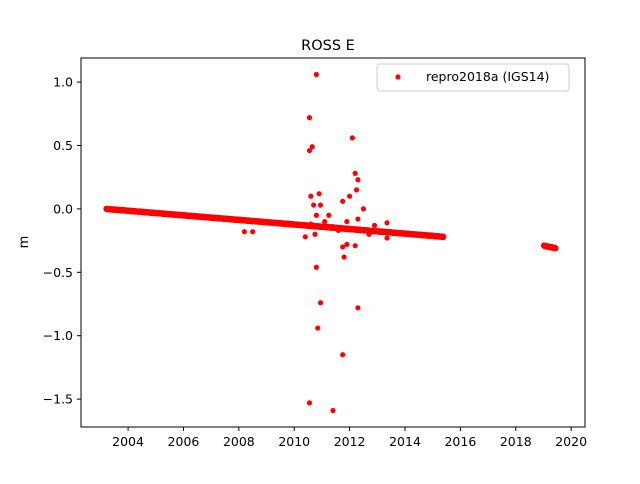 The width and height of the screenshot is (640, 484). I want to click on x-tick-label: 2016, so click(460, 441).